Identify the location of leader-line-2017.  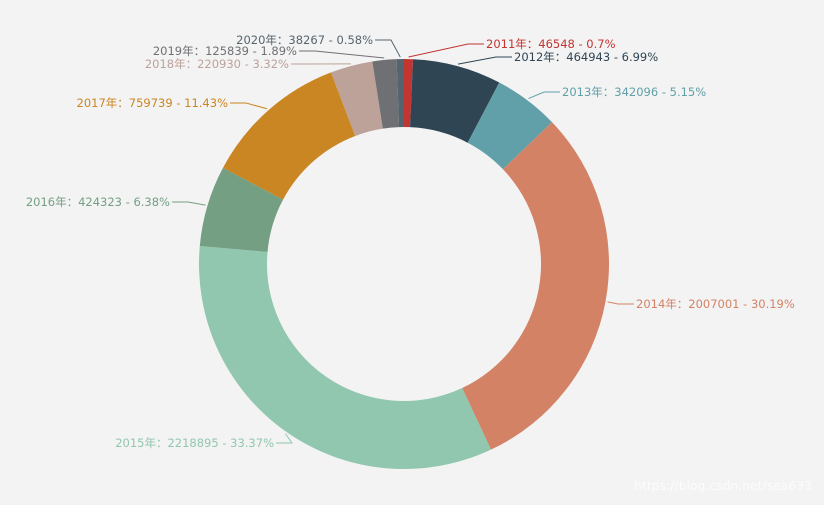
(248, 106).